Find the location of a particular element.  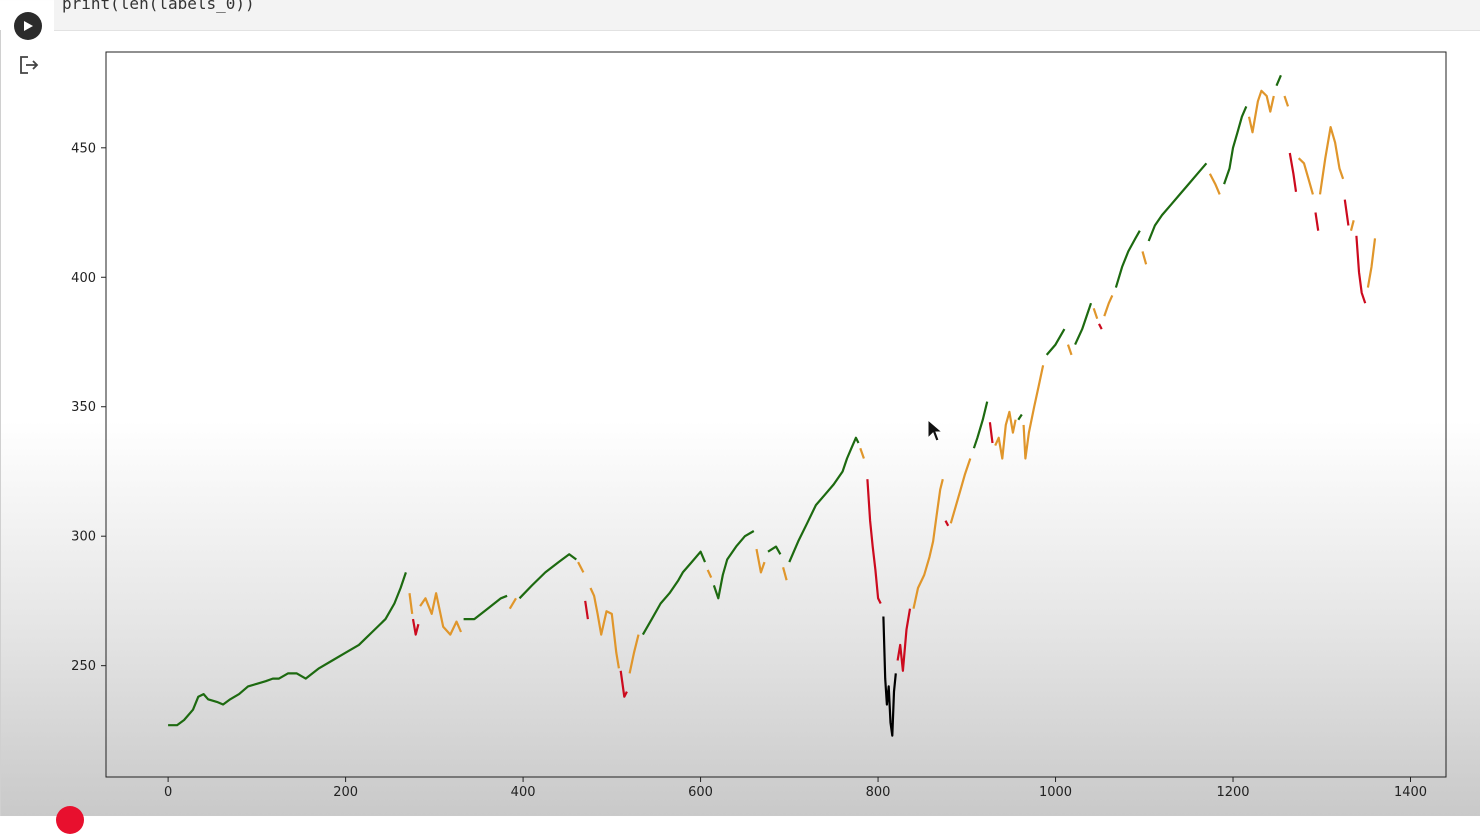

x-axis: 0 200 400 600 800 1000 1200 1400 is located at coordinates (795, 788).